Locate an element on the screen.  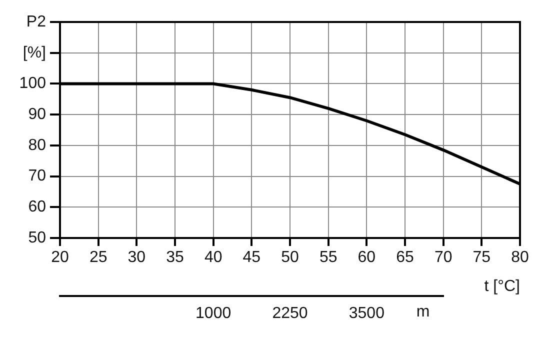
x-tick-label: 70 is located at coordinates (443, 257).